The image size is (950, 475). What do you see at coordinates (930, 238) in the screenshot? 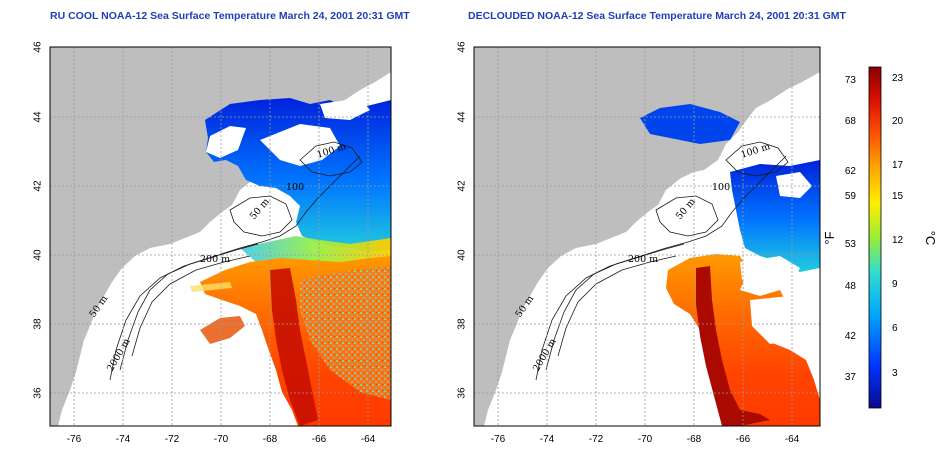
I see `celsius-unit-label: °C` at bounding box center [930, 238].